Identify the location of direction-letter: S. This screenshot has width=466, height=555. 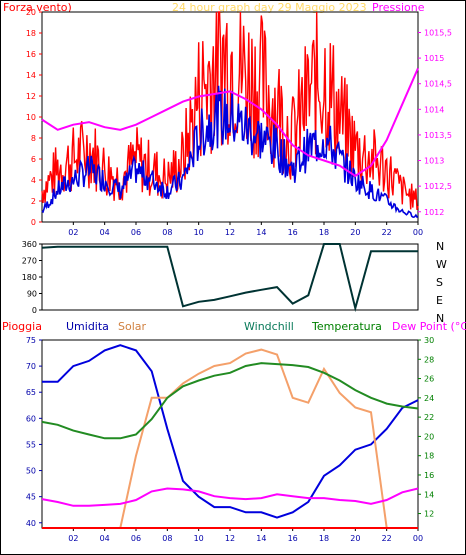
(439, 282).